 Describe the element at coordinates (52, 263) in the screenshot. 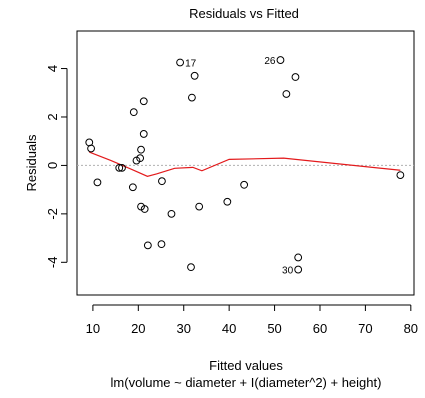

I see `y-tick-label: -4` at that location.